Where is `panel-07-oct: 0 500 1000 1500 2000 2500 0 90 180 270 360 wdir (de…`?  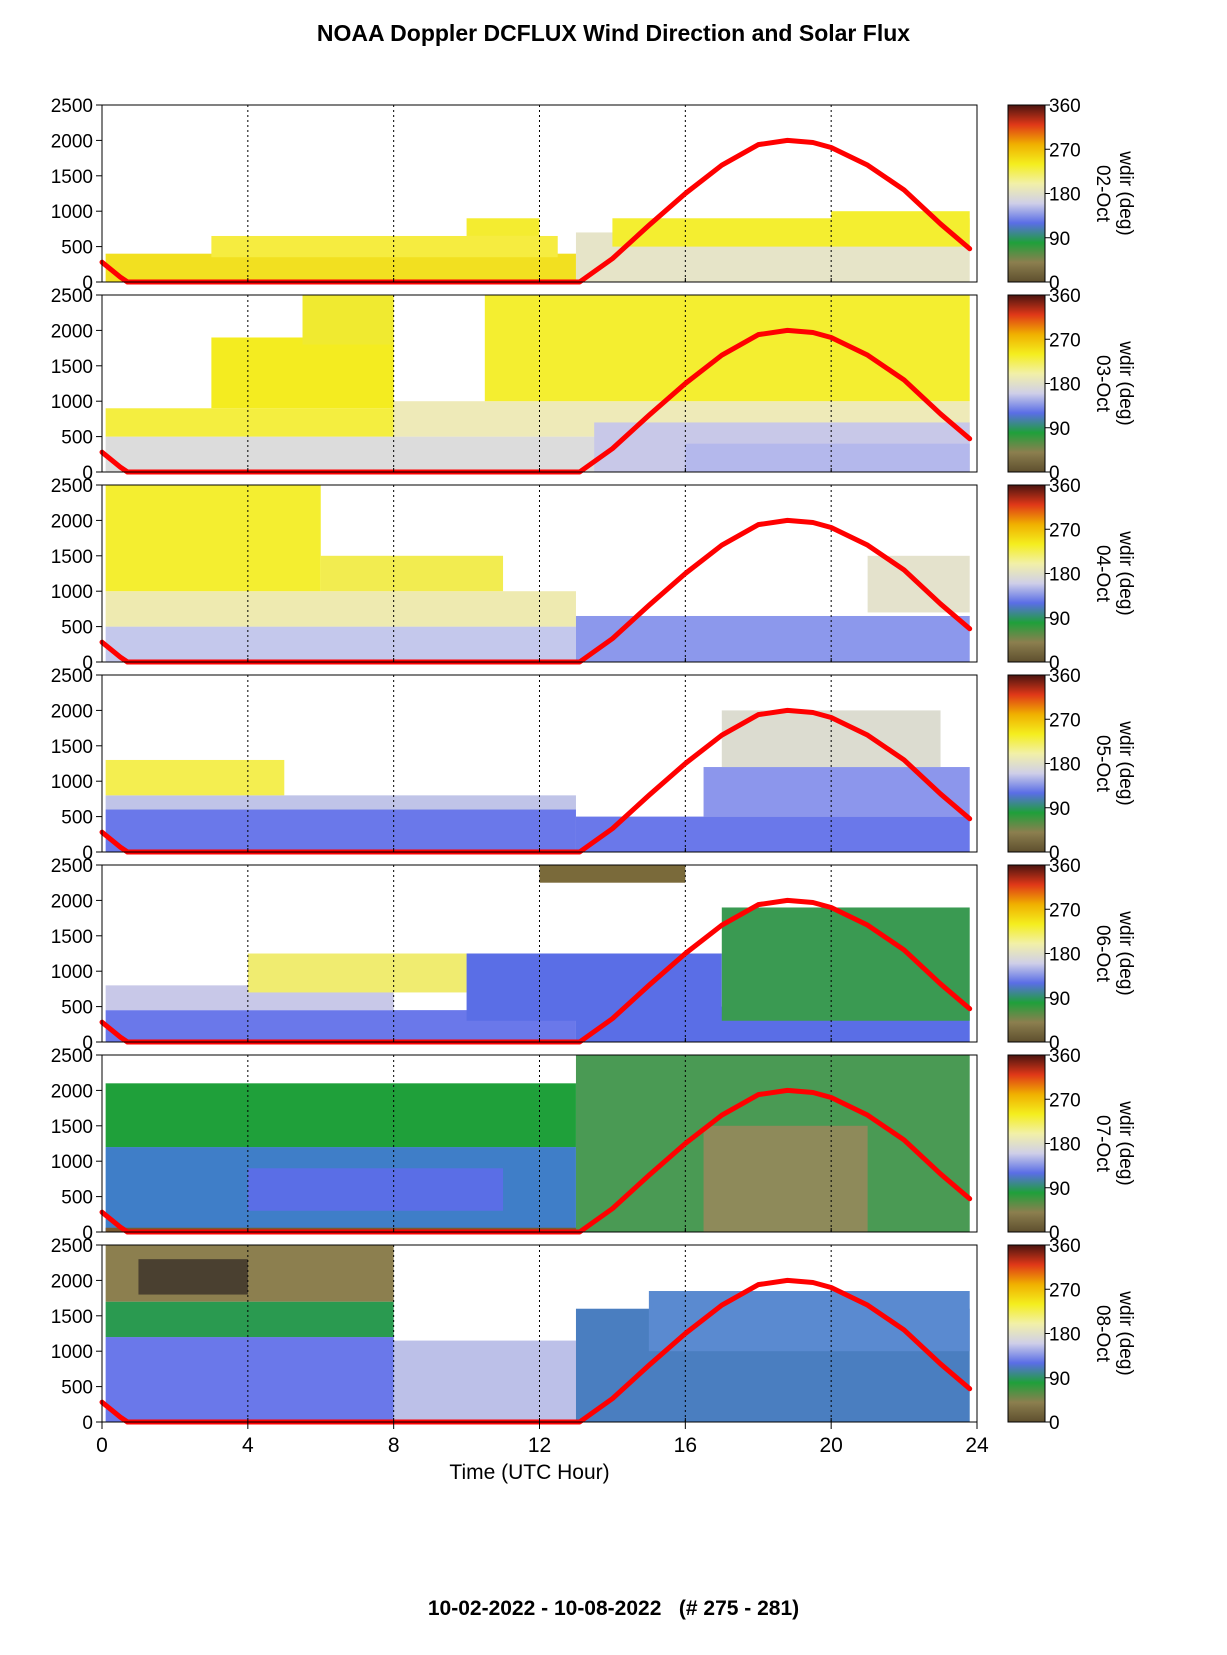 panel-07-oct: 0 500 1000 1500 2000 2500 0 90 180 270 360 wdir (de… is located at coordinates (593, 1145).